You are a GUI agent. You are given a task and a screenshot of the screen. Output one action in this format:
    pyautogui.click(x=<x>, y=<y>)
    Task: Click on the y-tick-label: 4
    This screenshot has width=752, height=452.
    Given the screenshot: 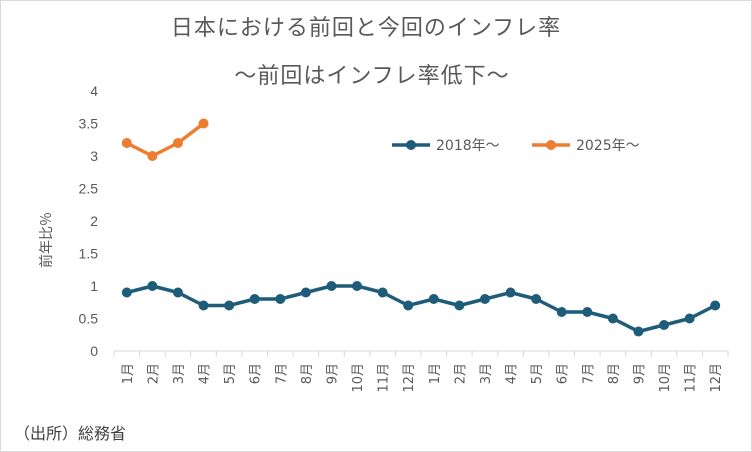 What is the action you would take?
    pyautogui.click(x=94, y=91)
    